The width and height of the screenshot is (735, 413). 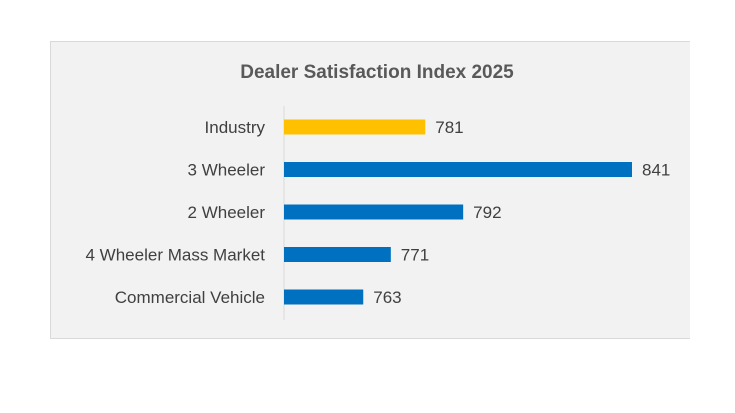 What do you see at coordinates (176, 255) in the screenshot?
I see `category-label: 4 Wheeler Mass Market` at bounding box center [176, 255].